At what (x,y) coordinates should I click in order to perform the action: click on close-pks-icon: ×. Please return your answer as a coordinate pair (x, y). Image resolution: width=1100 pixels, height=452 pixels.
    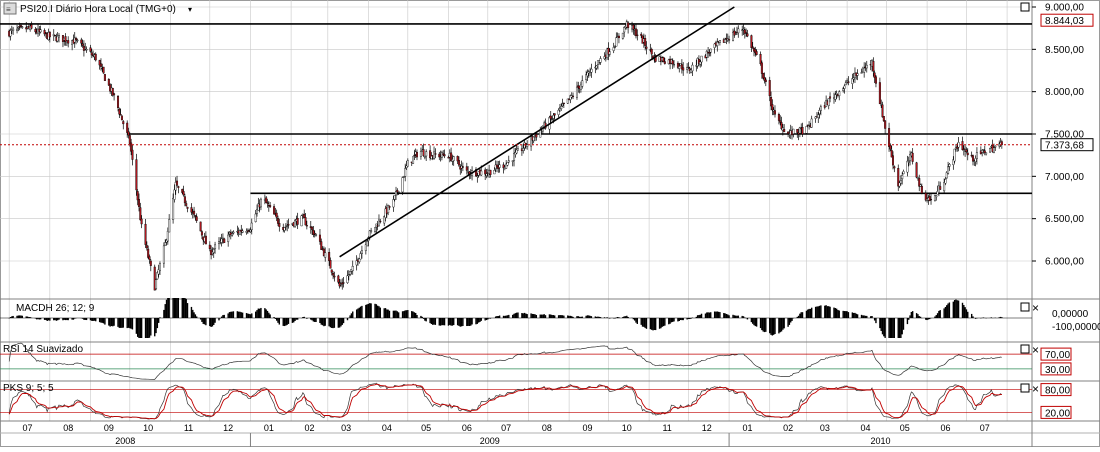
    Looking at the image, I should click on (1035, 389).